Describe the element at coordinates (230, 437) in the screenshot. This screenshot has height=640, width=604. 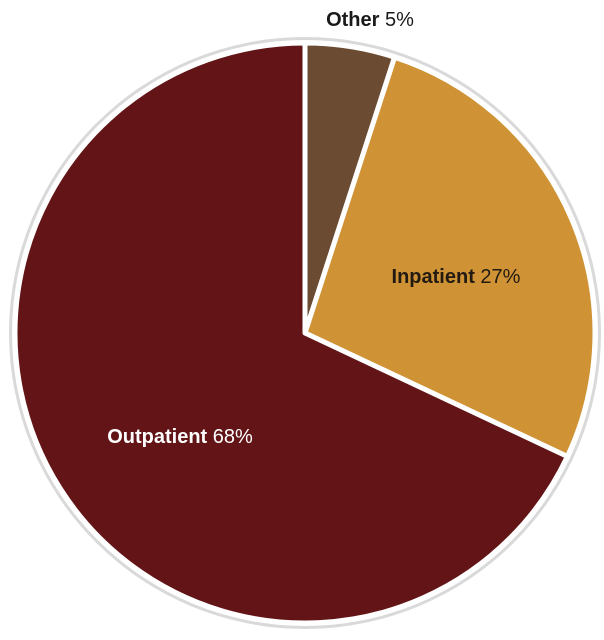
I see `pie-label-value-outpatient: 68%` at that location.